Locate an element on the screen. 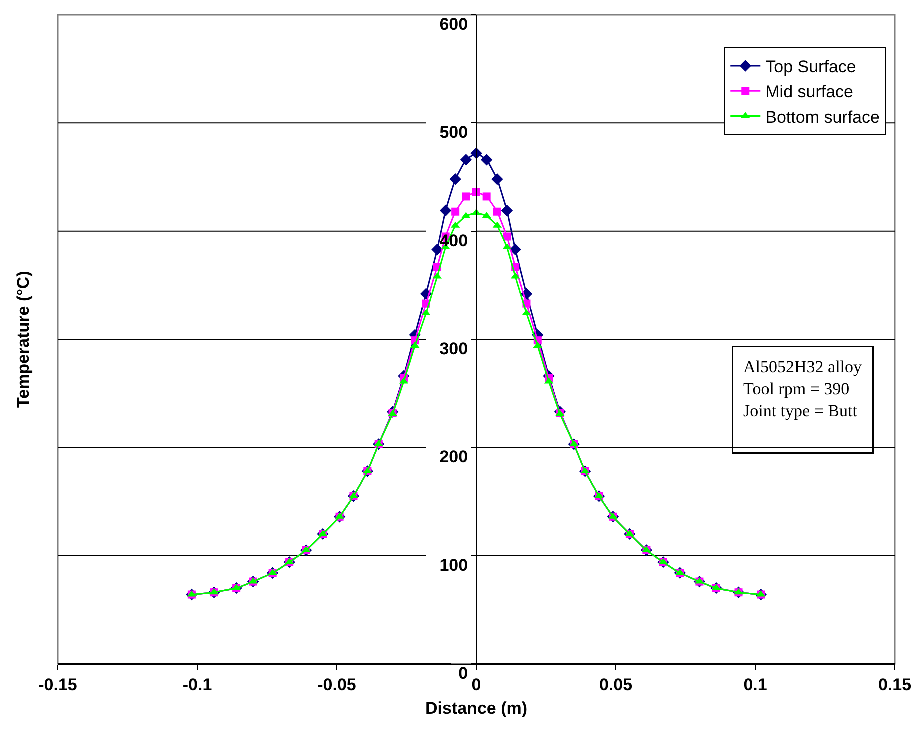 The width and height of the screenshot is (924, 749). x-tick-label: -0.05 is located at coordinates (337, 684).